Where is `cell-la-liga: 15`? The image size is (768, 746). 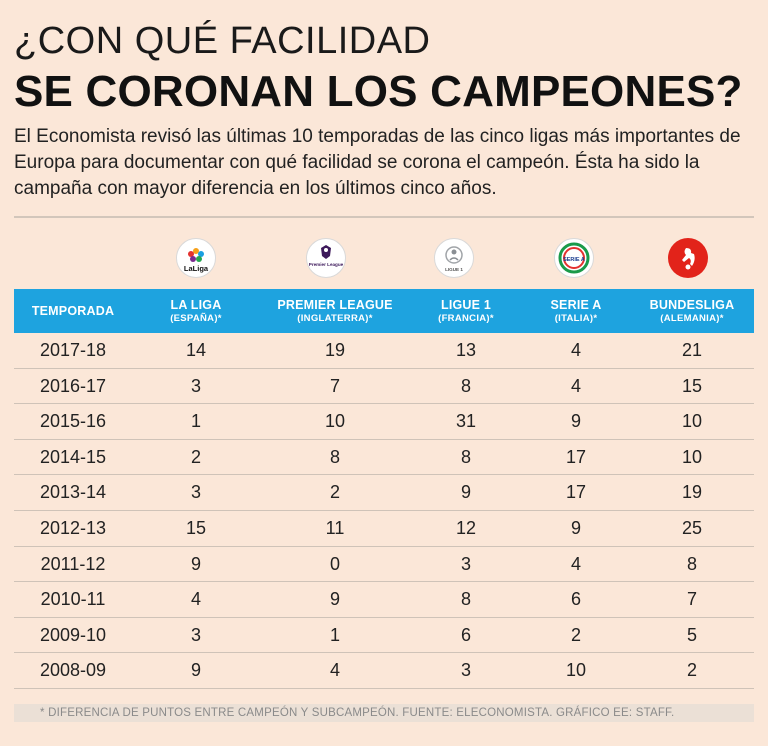 cell-la-liga: 15 is located at coordinates (196, 527).